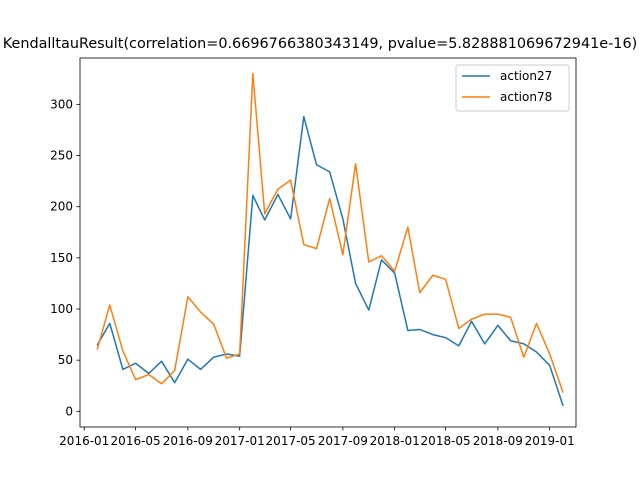 The image size is (640, 480). What do you see at coordinates (291, 441) in the screenshot?
I see `x-tick-label: 2017-05` at bounding box center [291, 441].